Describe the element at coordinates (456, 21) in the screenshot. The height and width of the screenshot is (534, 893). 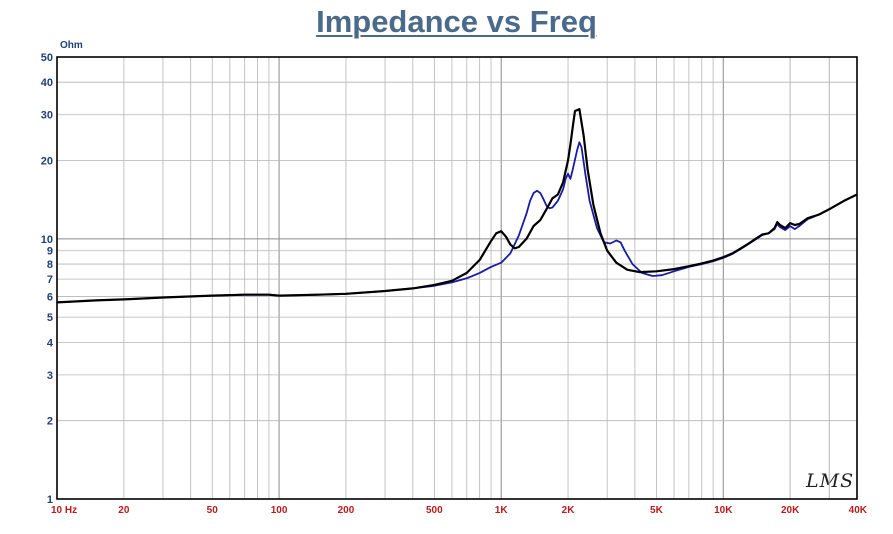
I see `chart-title: Impedance vs Freq` at that location.